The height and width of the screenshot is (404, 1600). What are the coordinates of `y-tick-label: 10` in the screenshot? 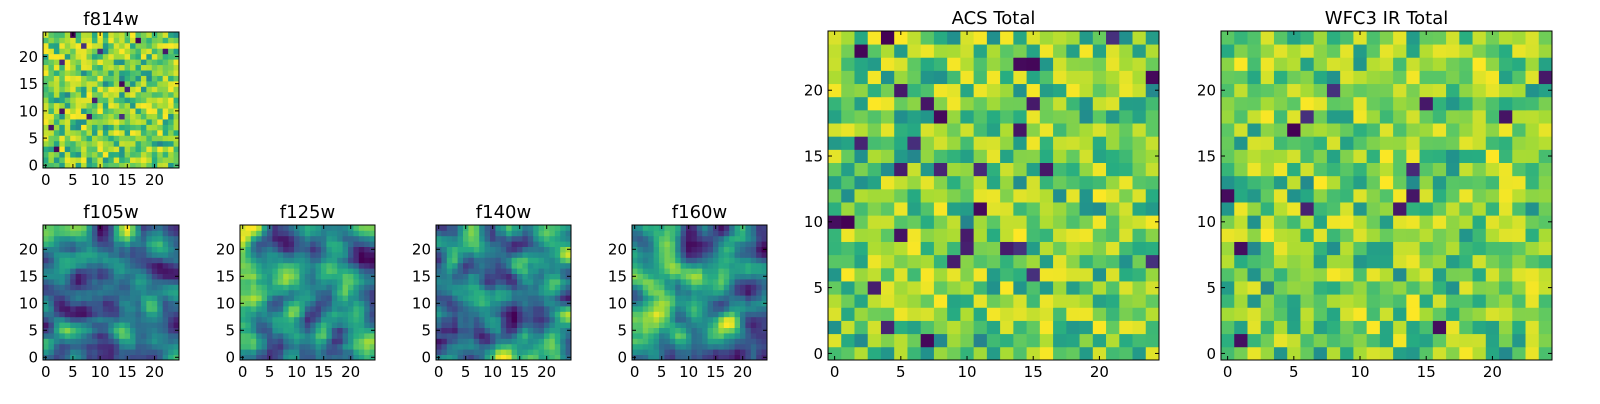 It's located at (28, 304).